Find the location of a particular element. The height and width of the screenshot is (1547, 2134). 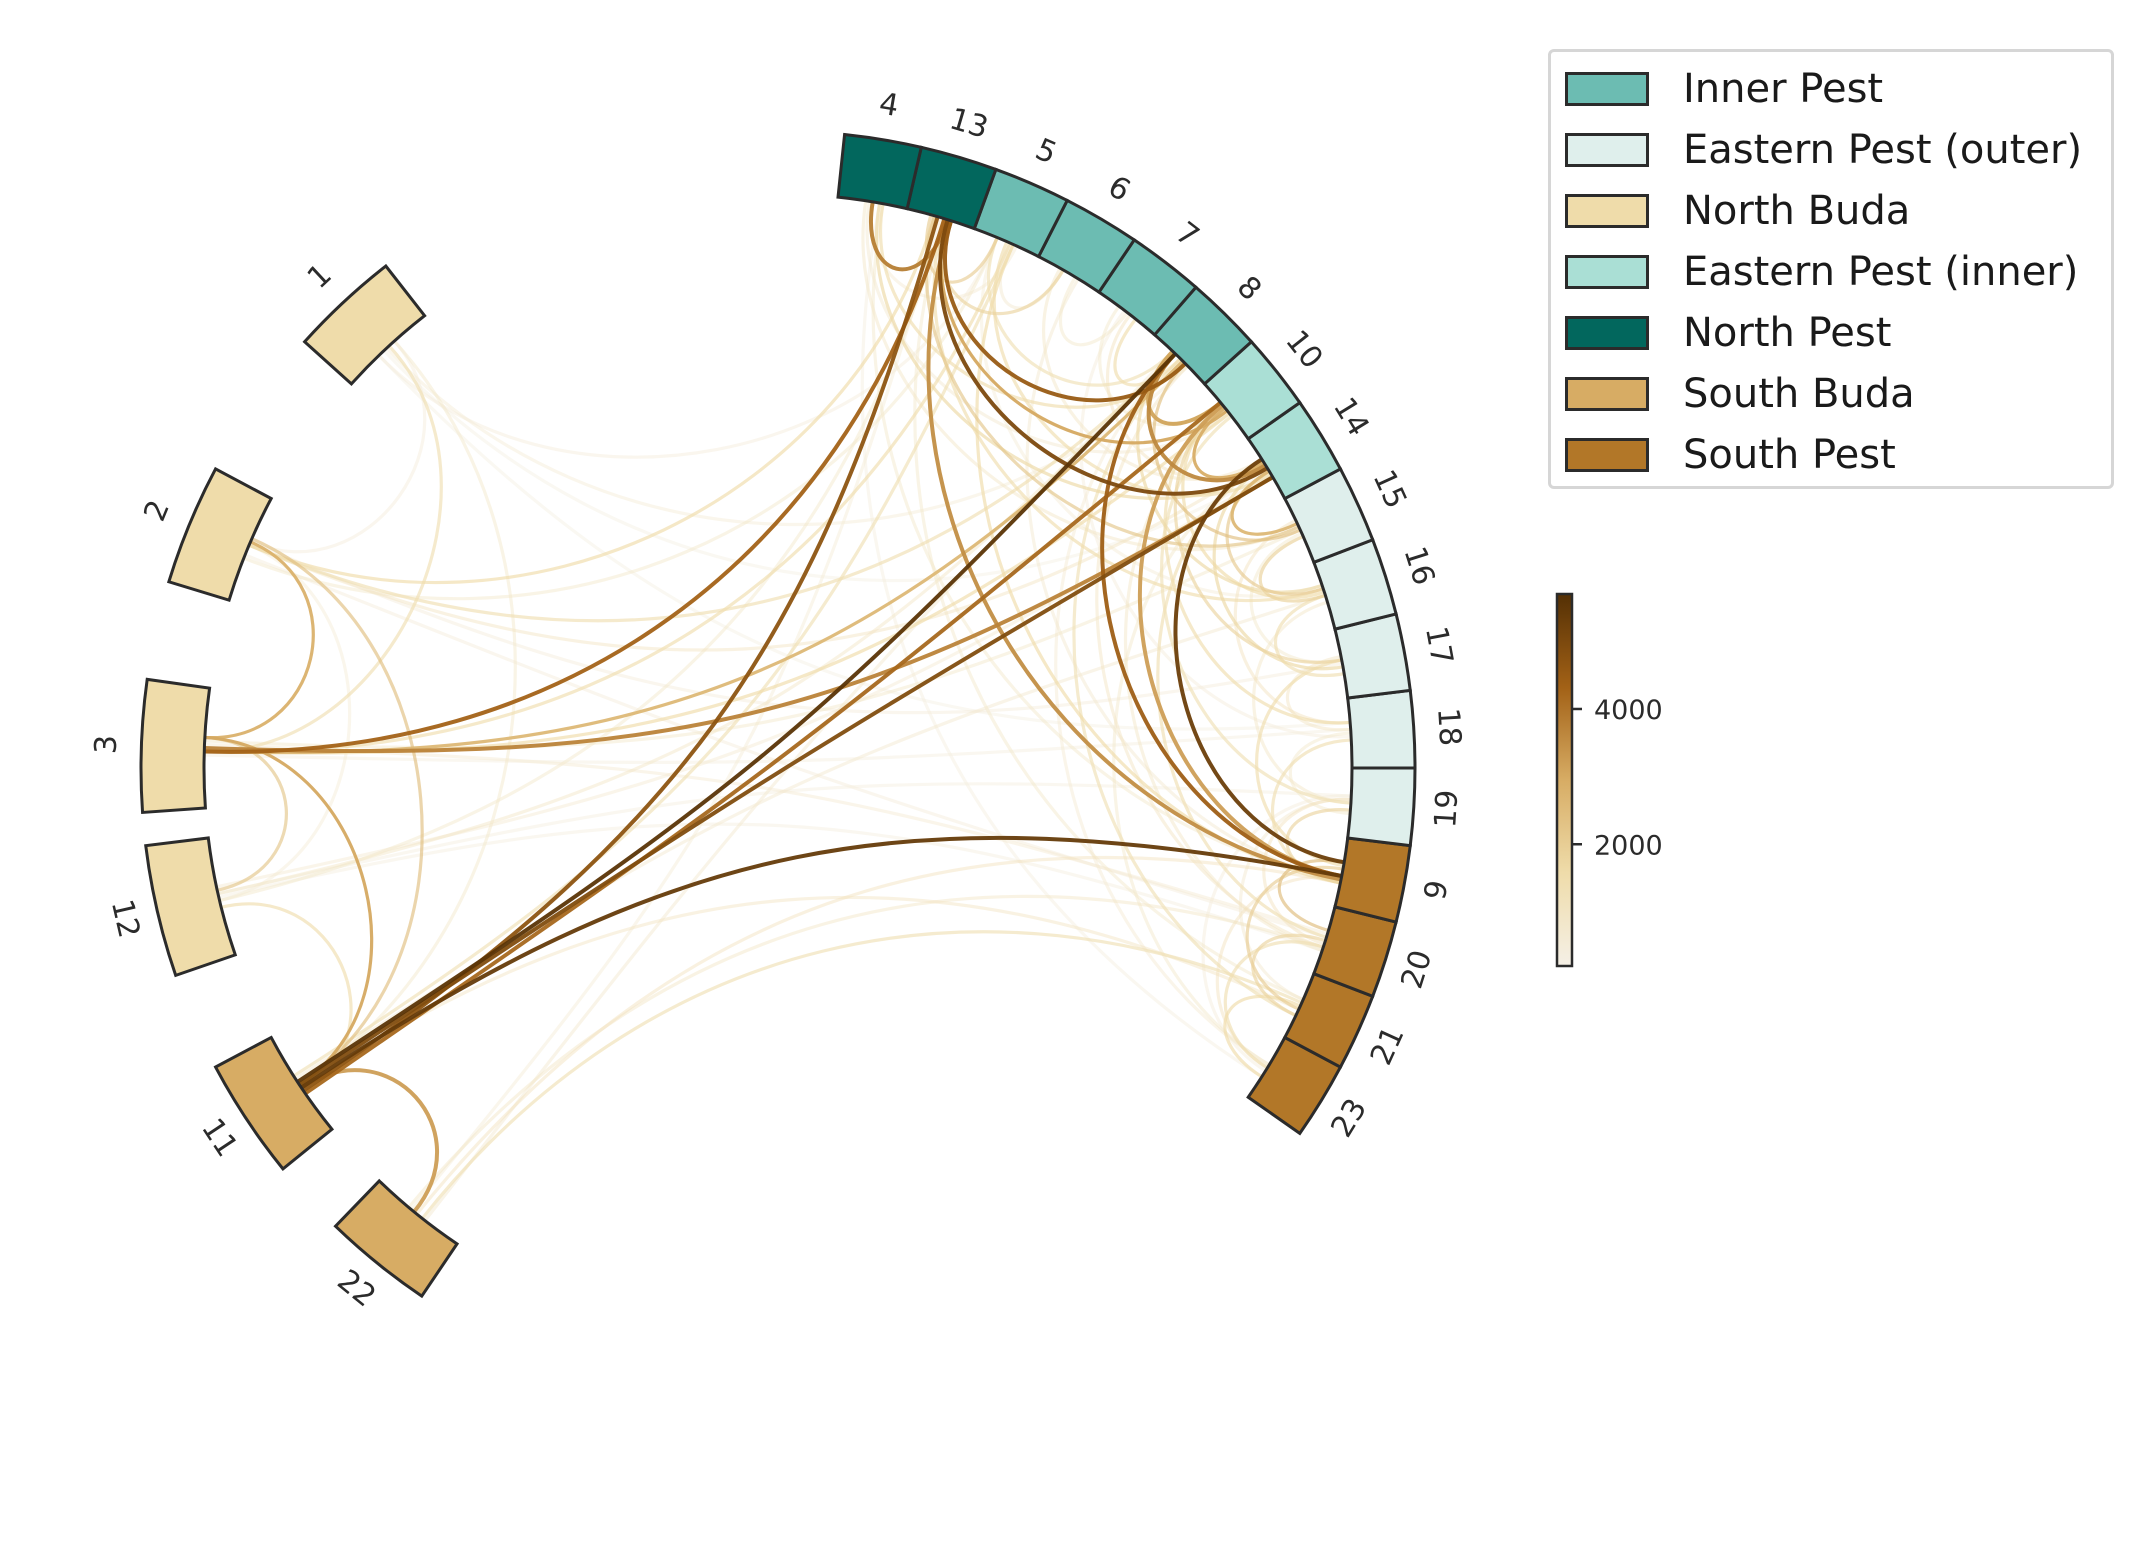

legend-item: North Pest is located at coordinates (1728, 333).